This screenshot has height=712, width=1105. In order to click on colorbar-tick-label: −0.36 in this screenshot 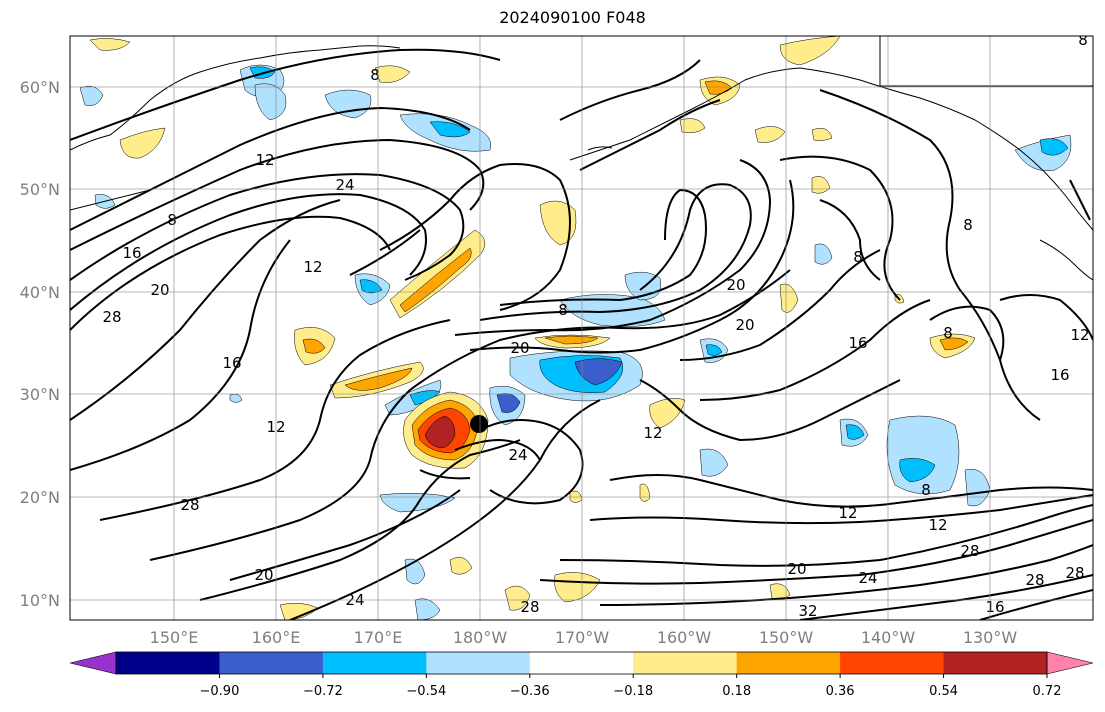, I will do `click(530, 691)`.